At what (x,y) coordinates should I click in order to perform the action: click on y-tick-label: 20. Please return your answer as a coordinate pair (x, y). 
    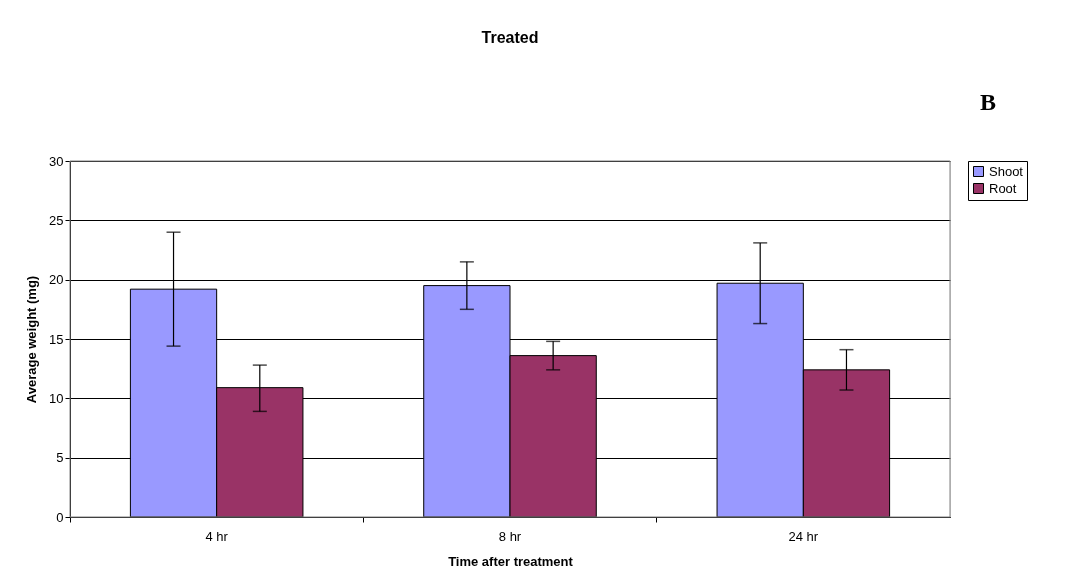
    Looking at the image, I should click on (56, 280).